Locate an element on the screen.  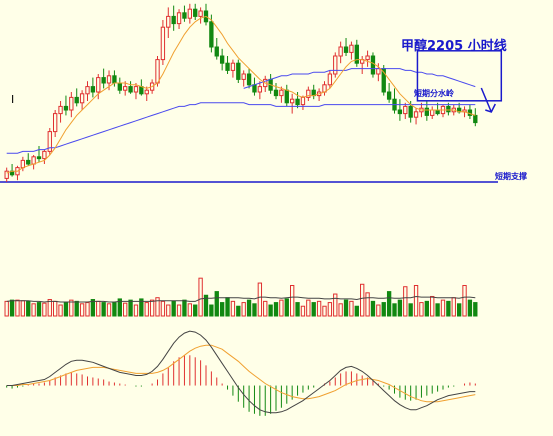
consolidation-box is located at coordinates (459, 76).